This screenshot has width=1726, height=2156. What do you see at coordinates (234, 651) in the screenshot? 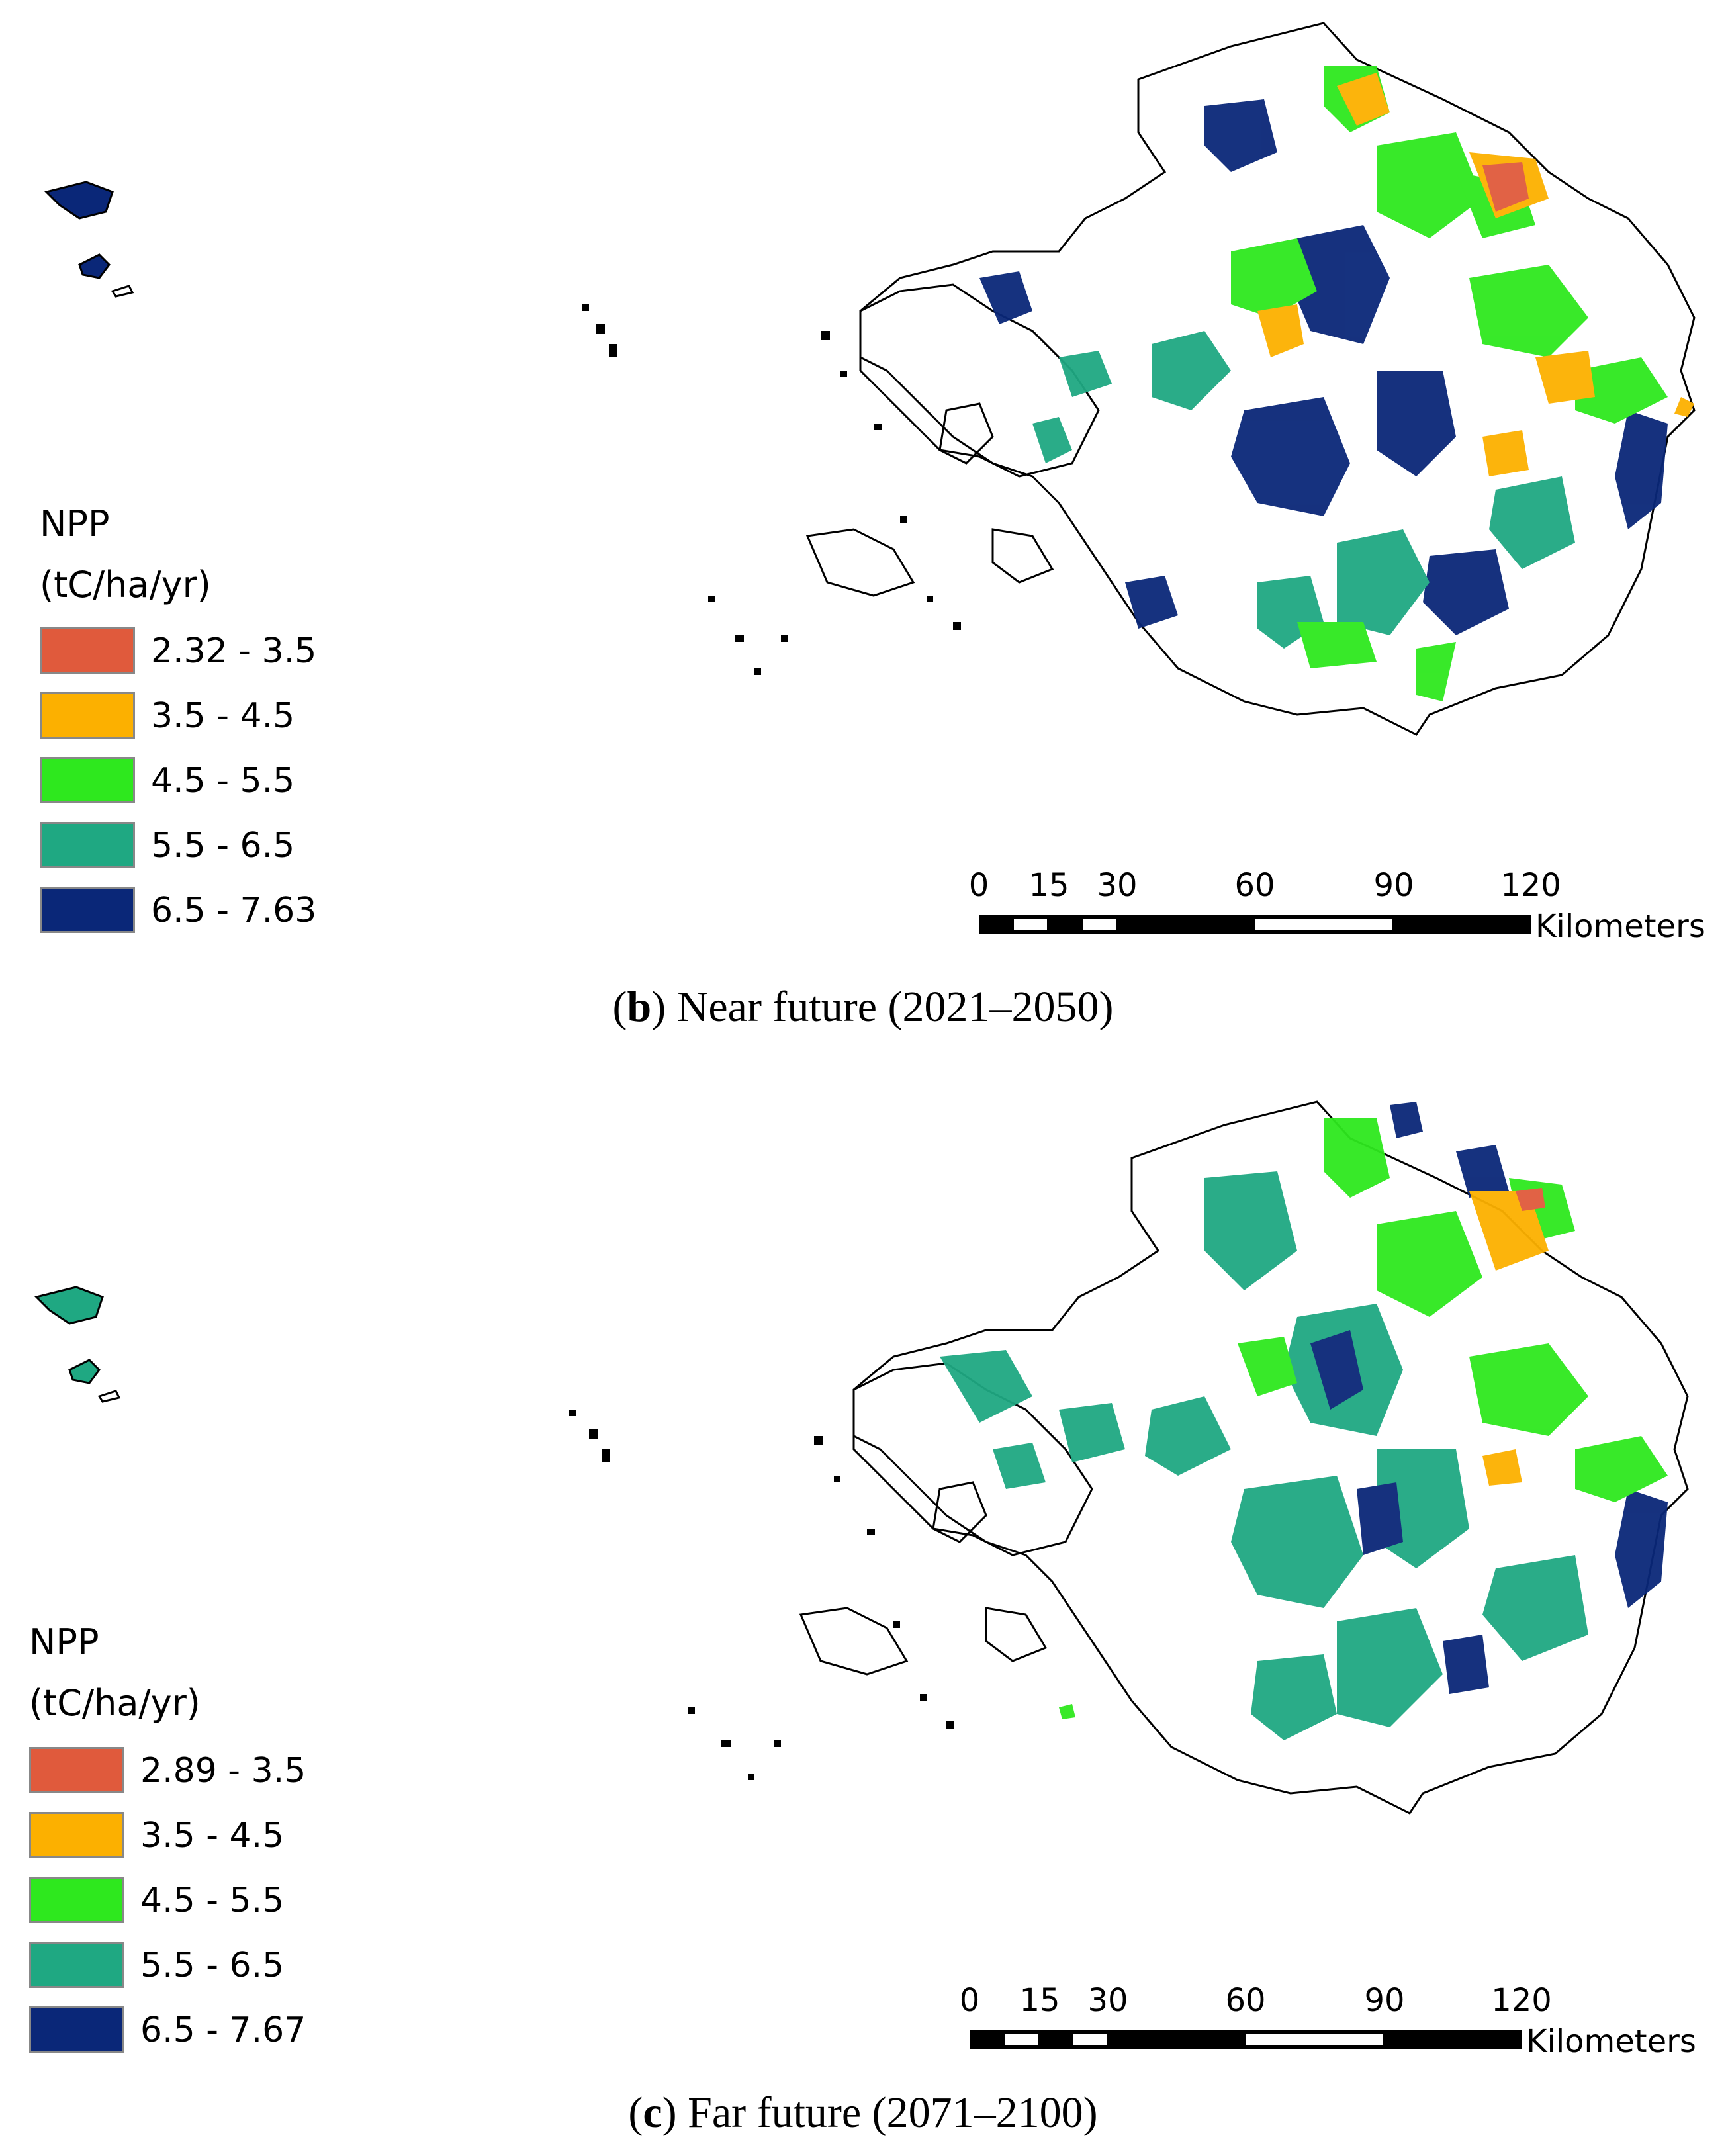
I see `legend-label: 2.32 - 3.5` at bounding box center [234, 651].